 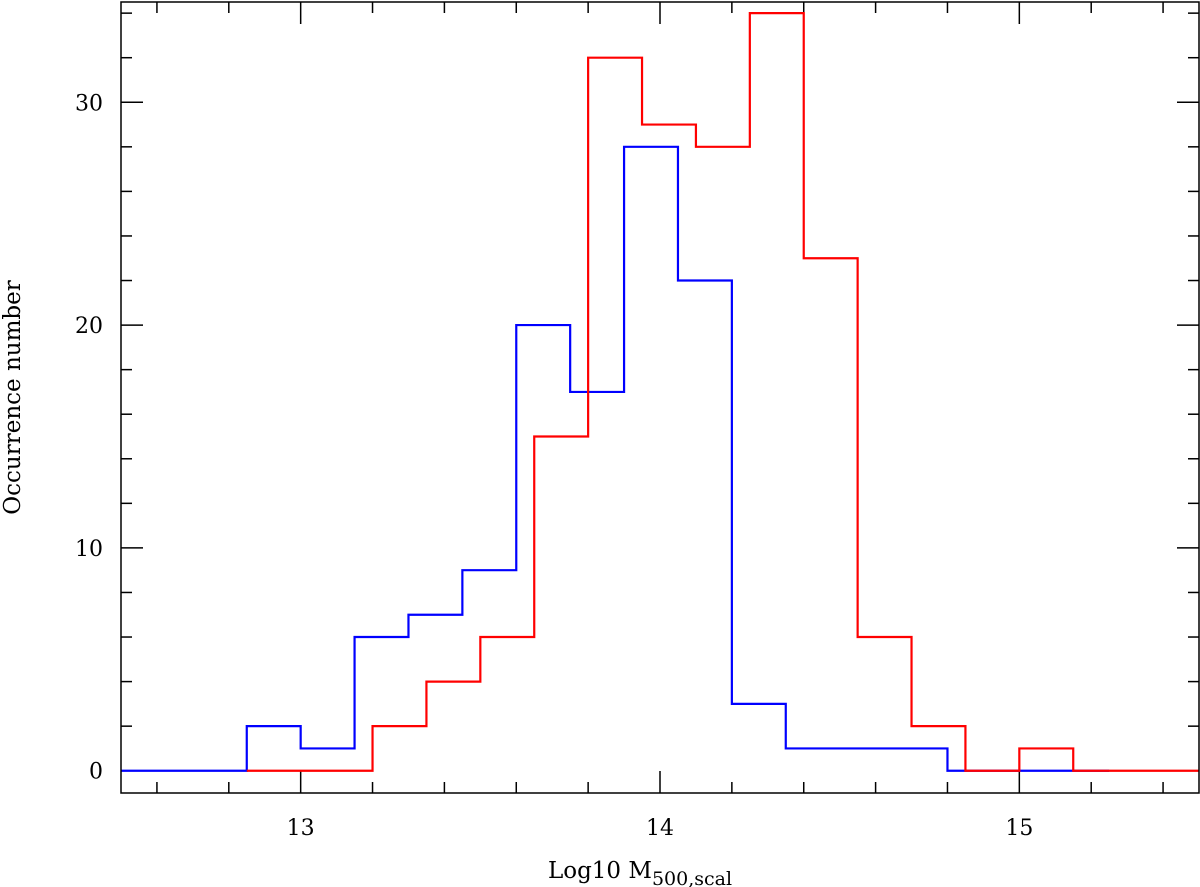 I want to click on y-tick-label: 10, so click(x=89, y=549).